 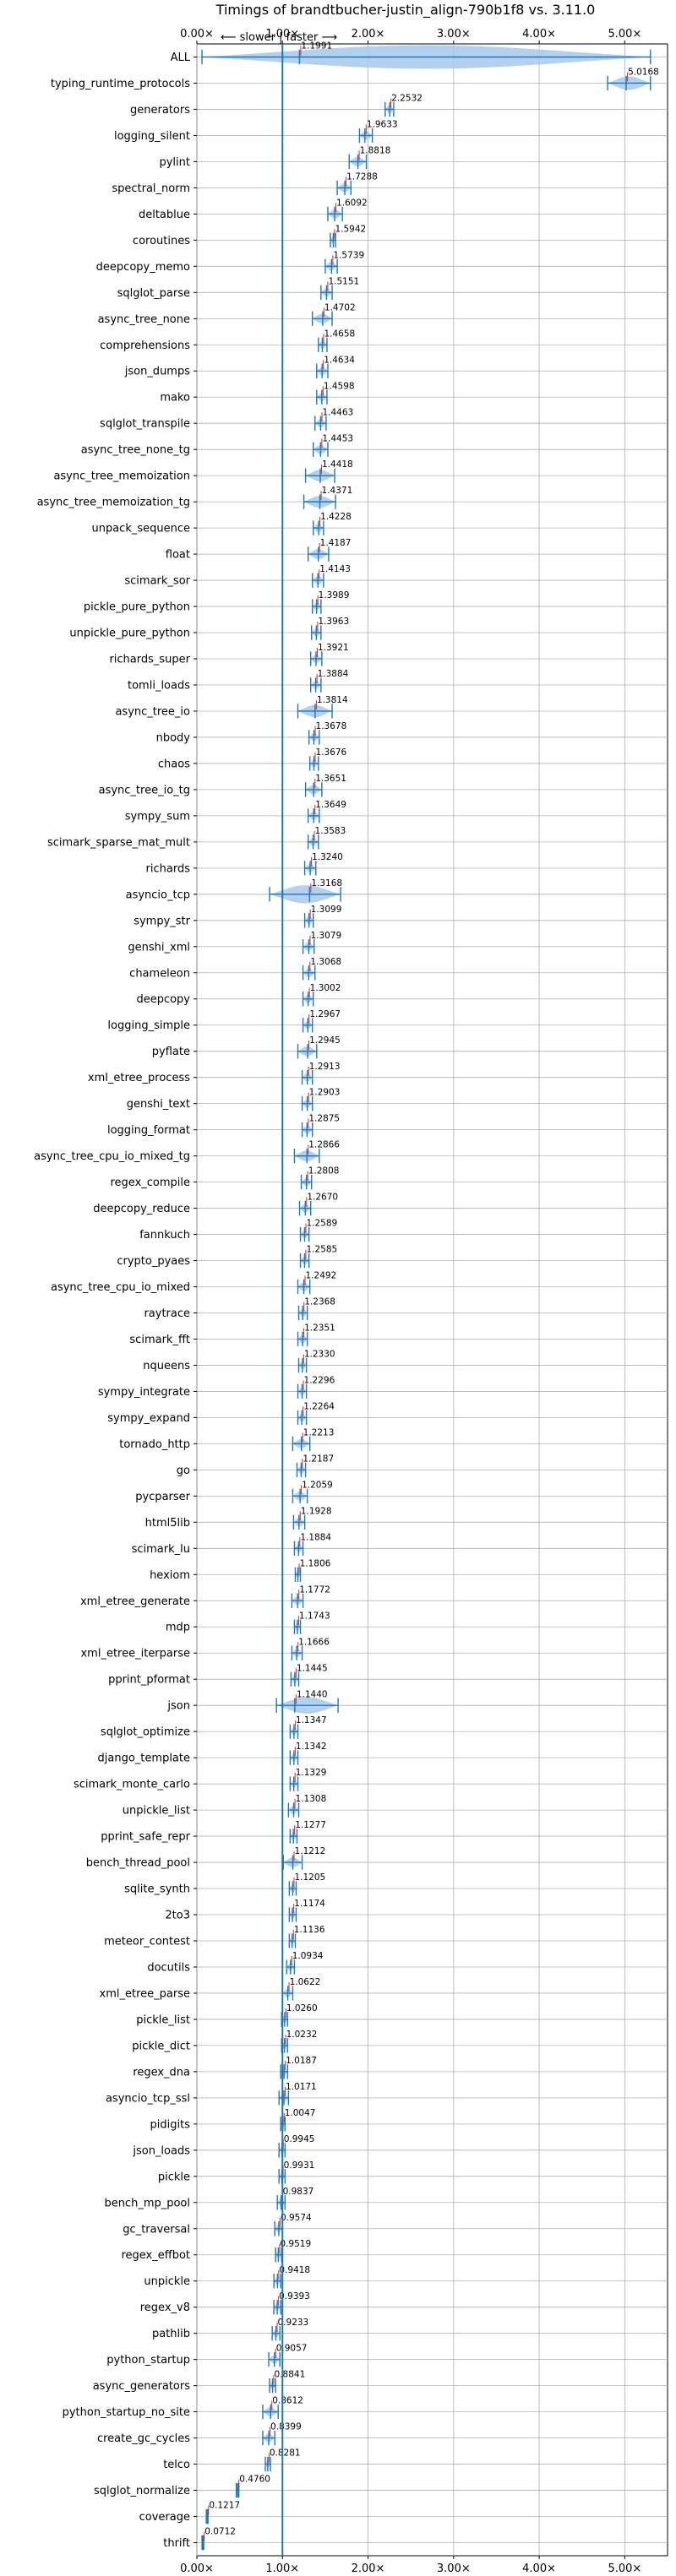 I want to click on benchmark-row-thrift: 0.0712 thrift, so click(x=199, y=2539).